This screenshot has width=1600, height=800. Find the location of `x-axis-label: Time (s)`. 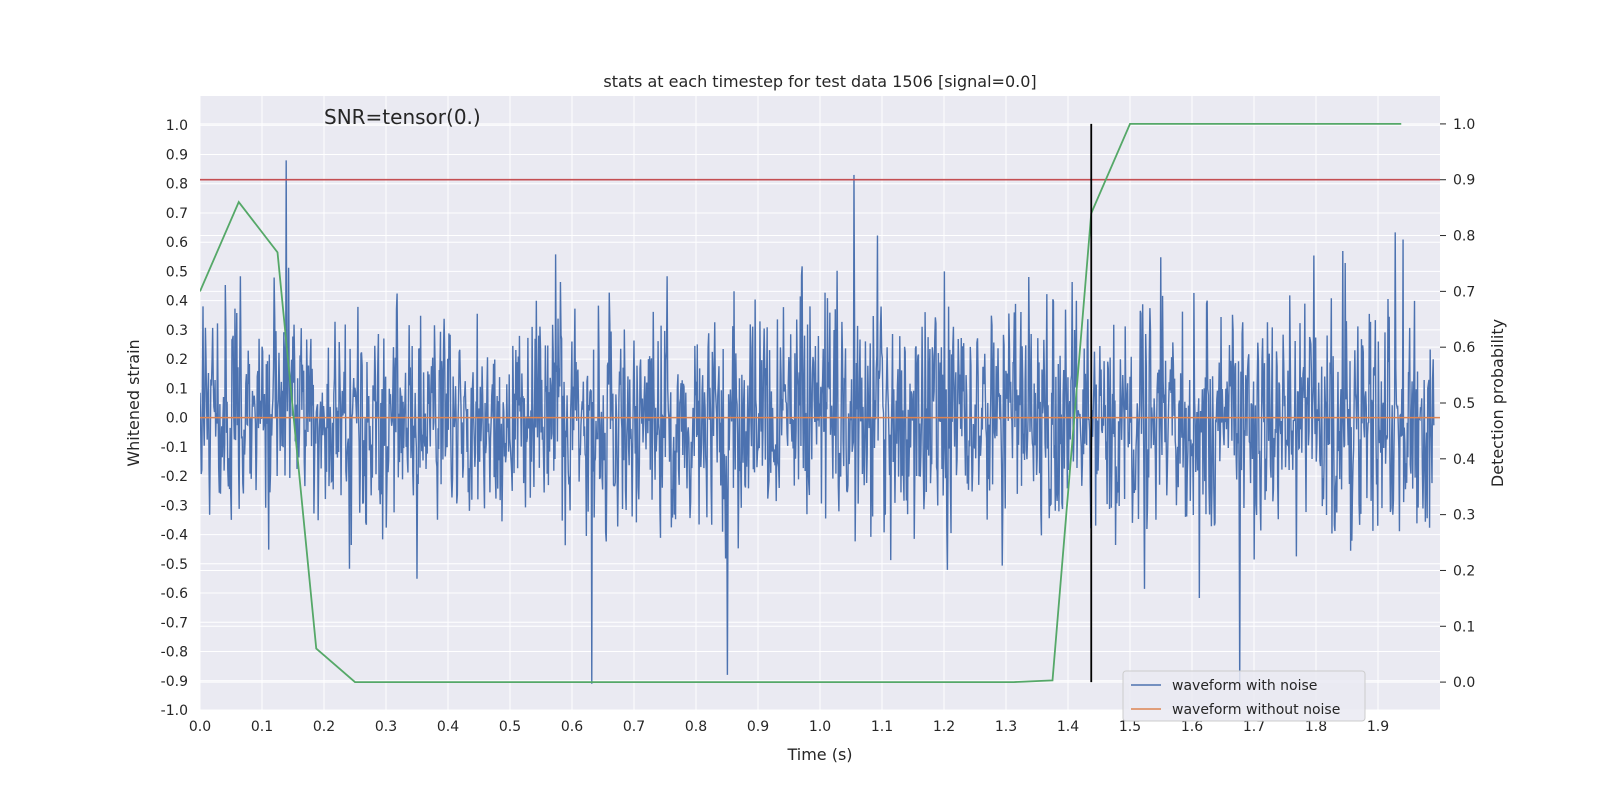

x-axis-label: Time (s) is located at coordinates (819, 754).